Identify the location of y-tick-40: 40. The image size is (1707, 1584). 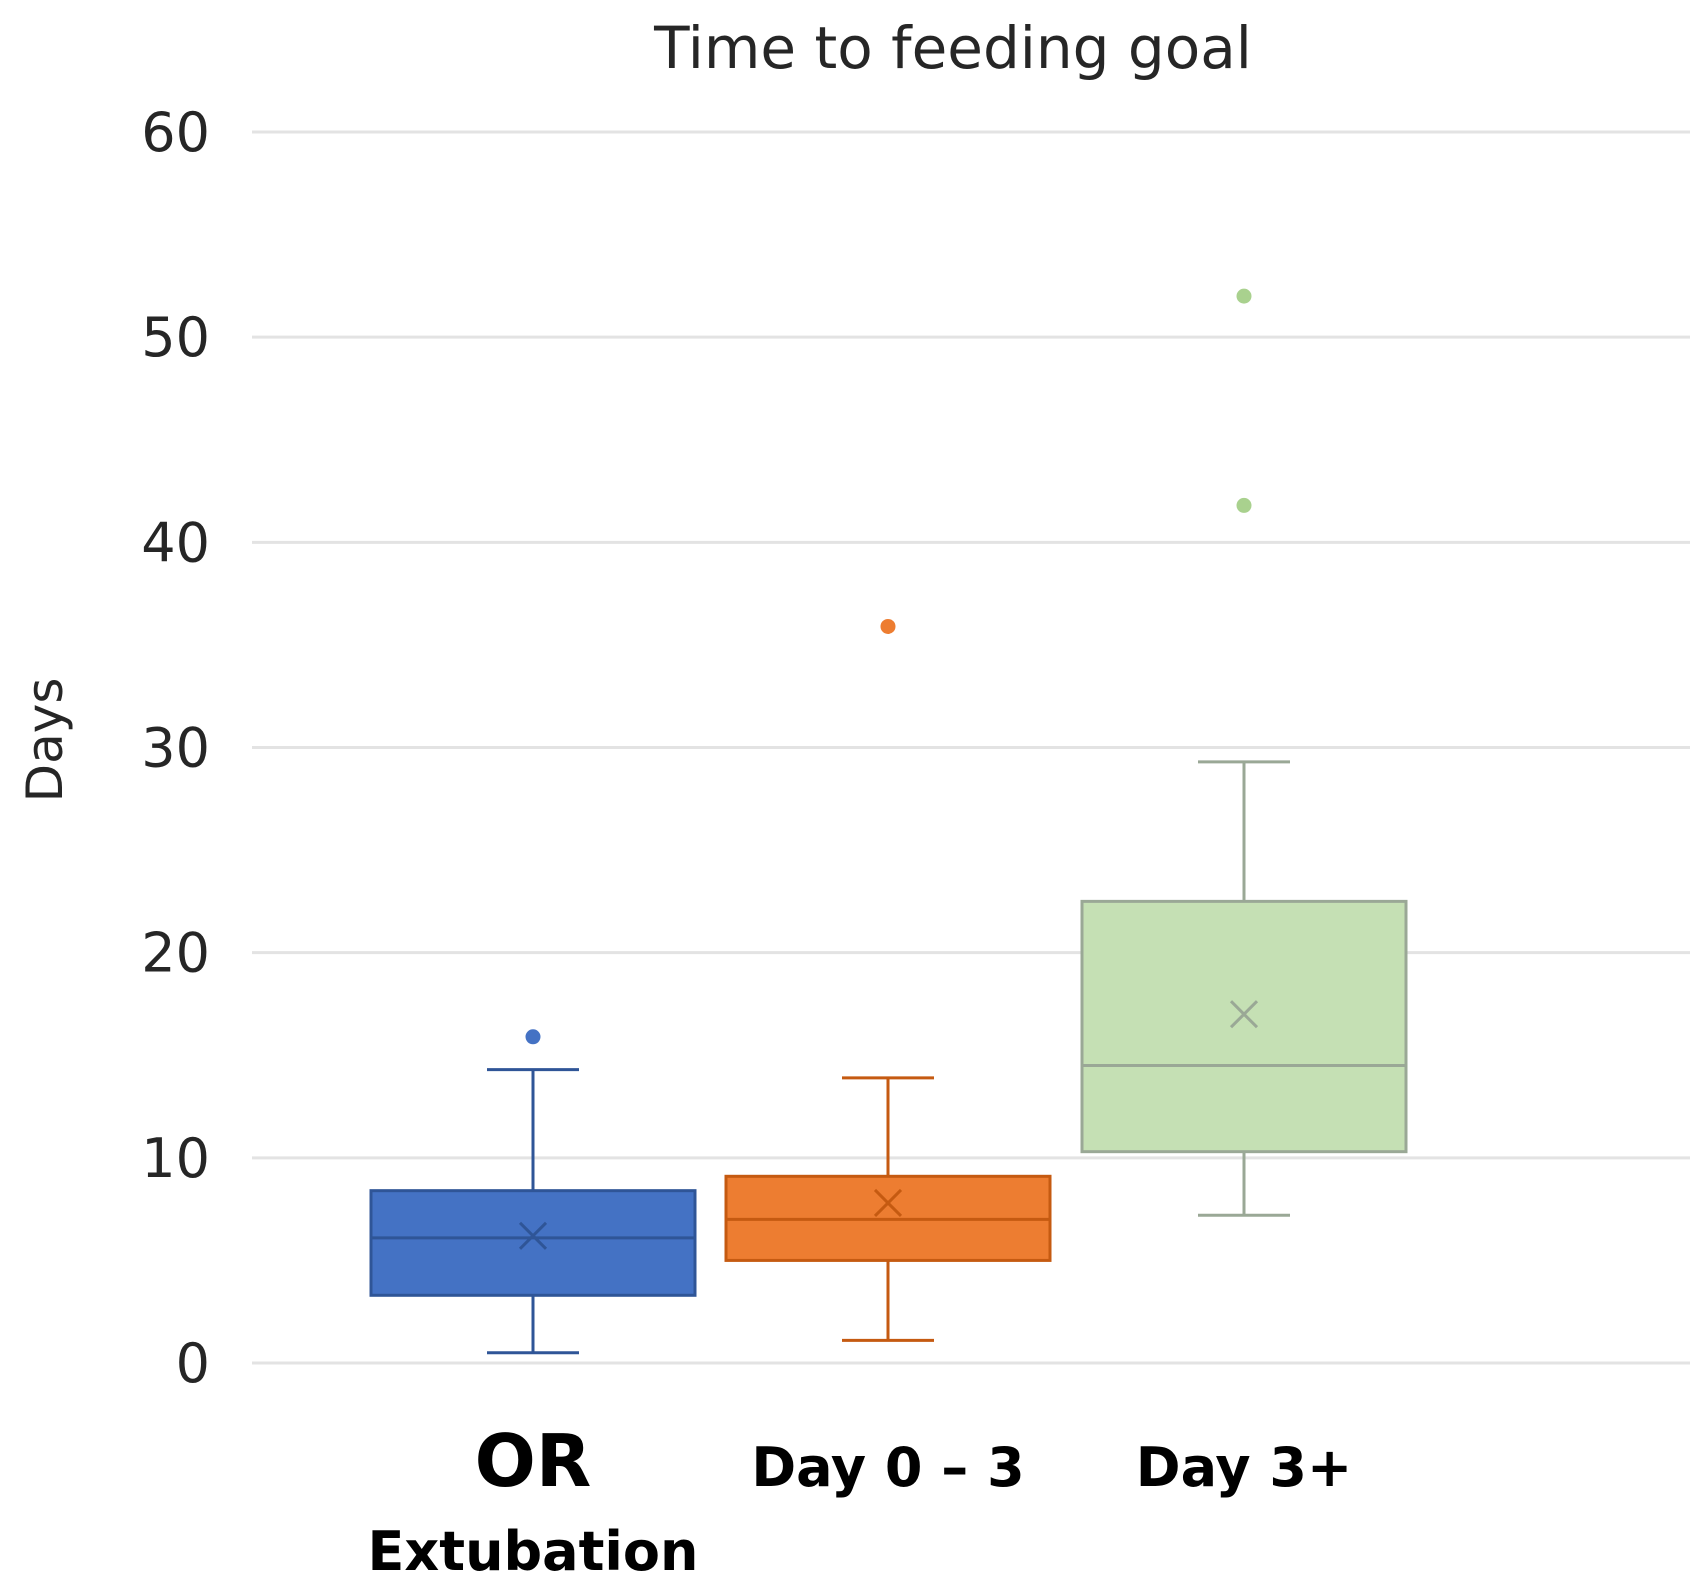
(175, 542).